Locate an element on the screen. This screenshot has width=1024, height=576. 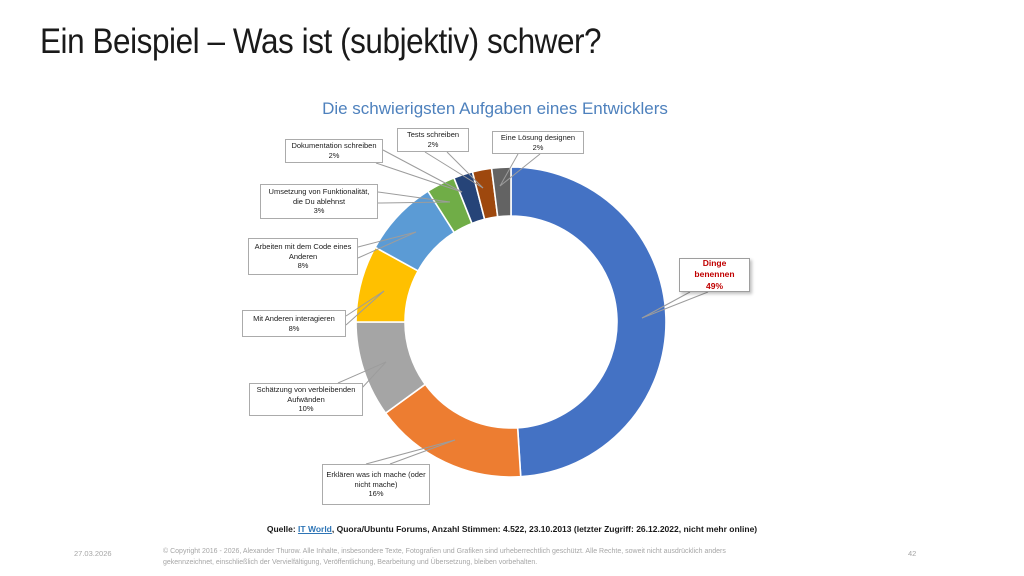
donut-segment-dinge-benennen is located at coordinates (588, 322).